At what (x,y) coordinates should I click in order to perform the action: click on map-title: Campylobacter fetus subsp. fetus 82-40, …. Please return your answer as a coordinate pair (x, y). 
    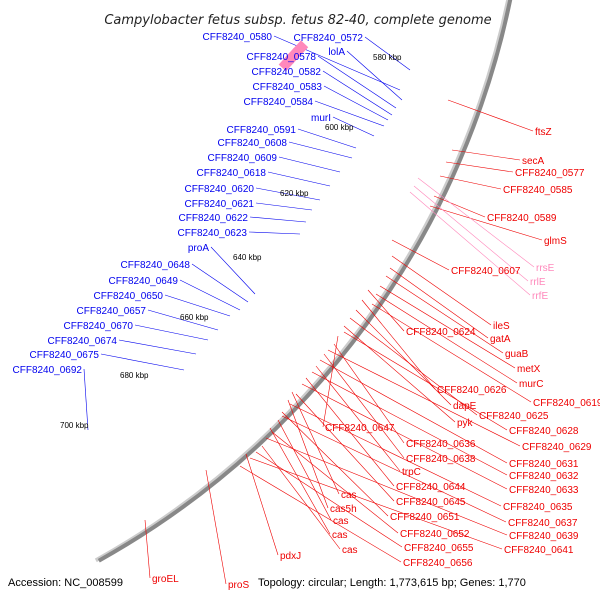
    Looking at the image, I should click on (297, 20).